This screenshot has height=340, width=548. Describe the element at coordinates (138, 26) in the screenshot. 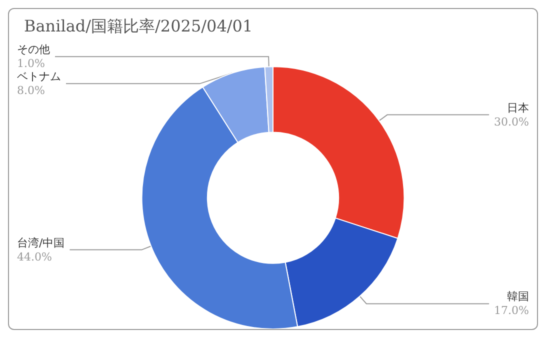

I see `chart-title: Banilad/国籍比率/2025/04/01` at that location.